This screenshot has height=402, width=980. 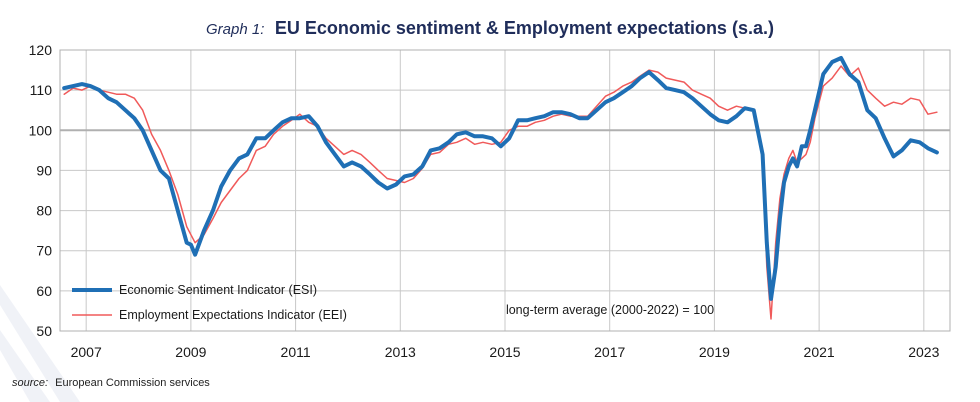 I want to click on x-tick-2013: 2013, so click(x=400, y=352).